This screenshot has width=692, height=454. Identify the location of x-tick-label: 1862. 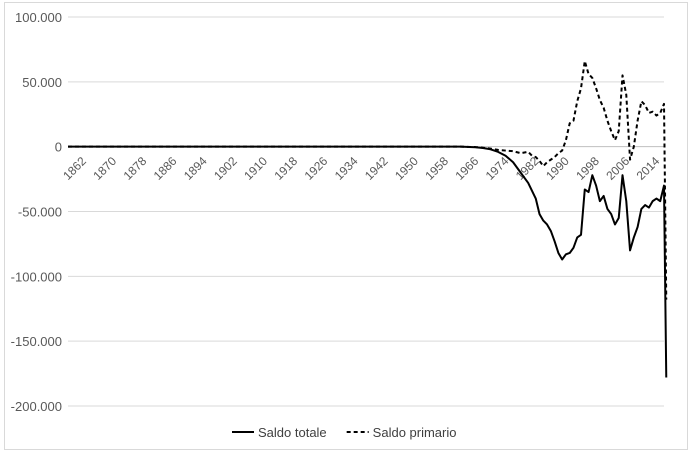
(74, 168).